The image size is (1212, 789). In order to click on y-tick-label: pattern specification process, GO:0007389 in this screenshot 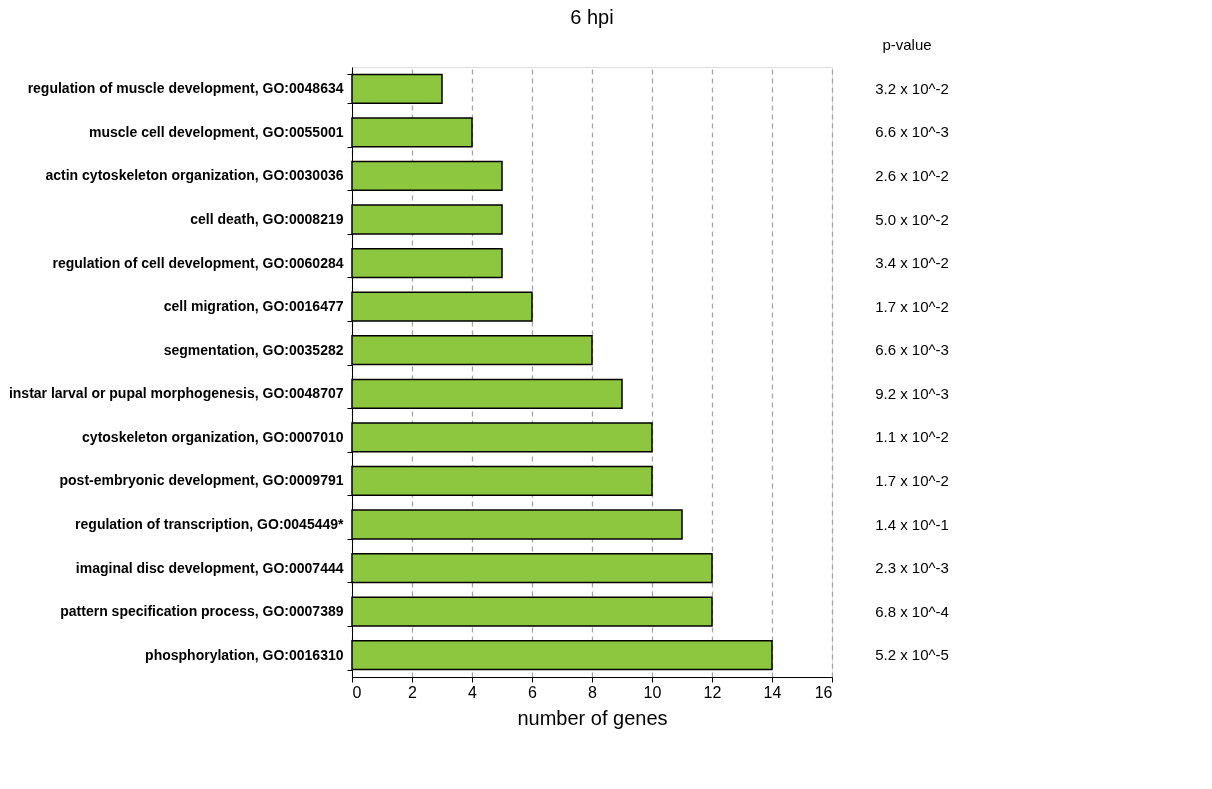, I will do `click(202, 611)`.